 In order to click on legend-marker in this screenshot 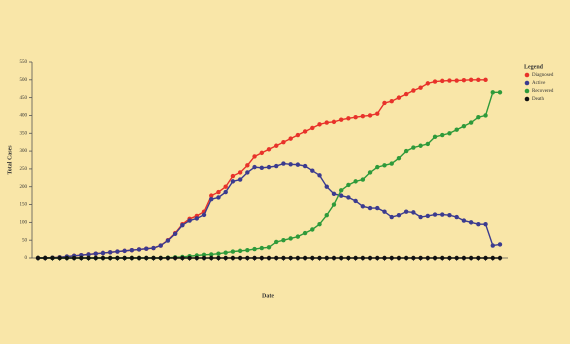, I will do `click(527, 99)`.